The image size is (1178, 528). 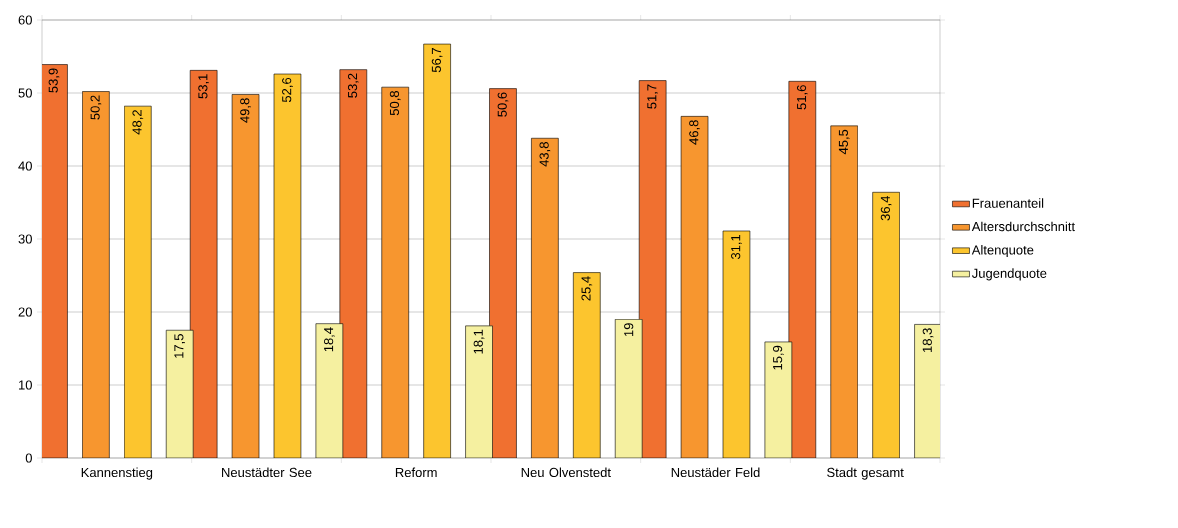 What do you see at coordinates (652, 96) in the screenshot?
I see `data-label: 51,7` at bounding box center [652, 96].